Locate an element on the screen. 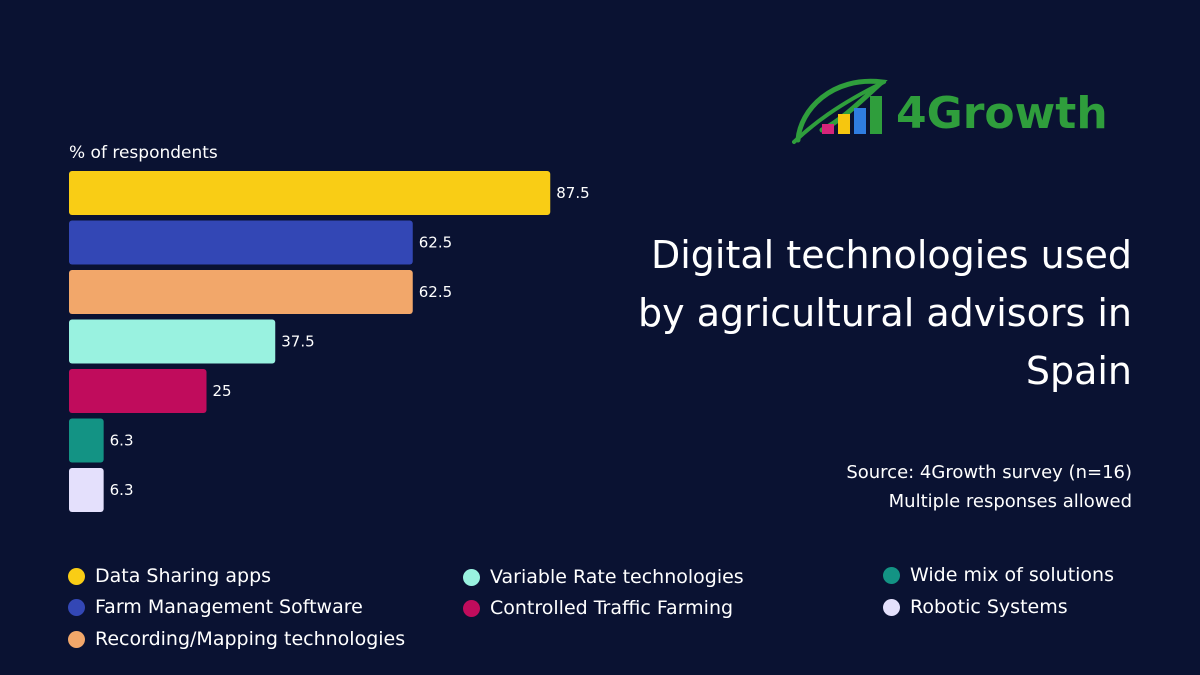 The width and height of the screenshot is (1200, 675). legend-item: Data Sharing apps is located at coordinates (169, 576).